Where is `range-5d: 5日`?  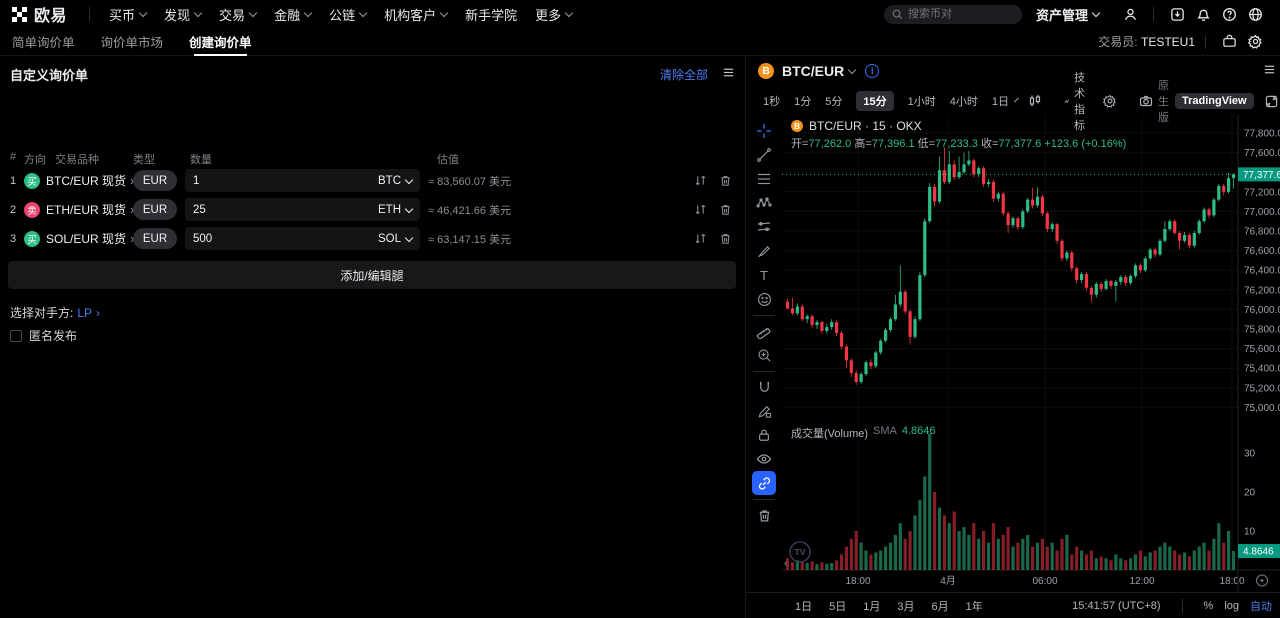 range-5d: 5日 is located at coordinates (838, 606).